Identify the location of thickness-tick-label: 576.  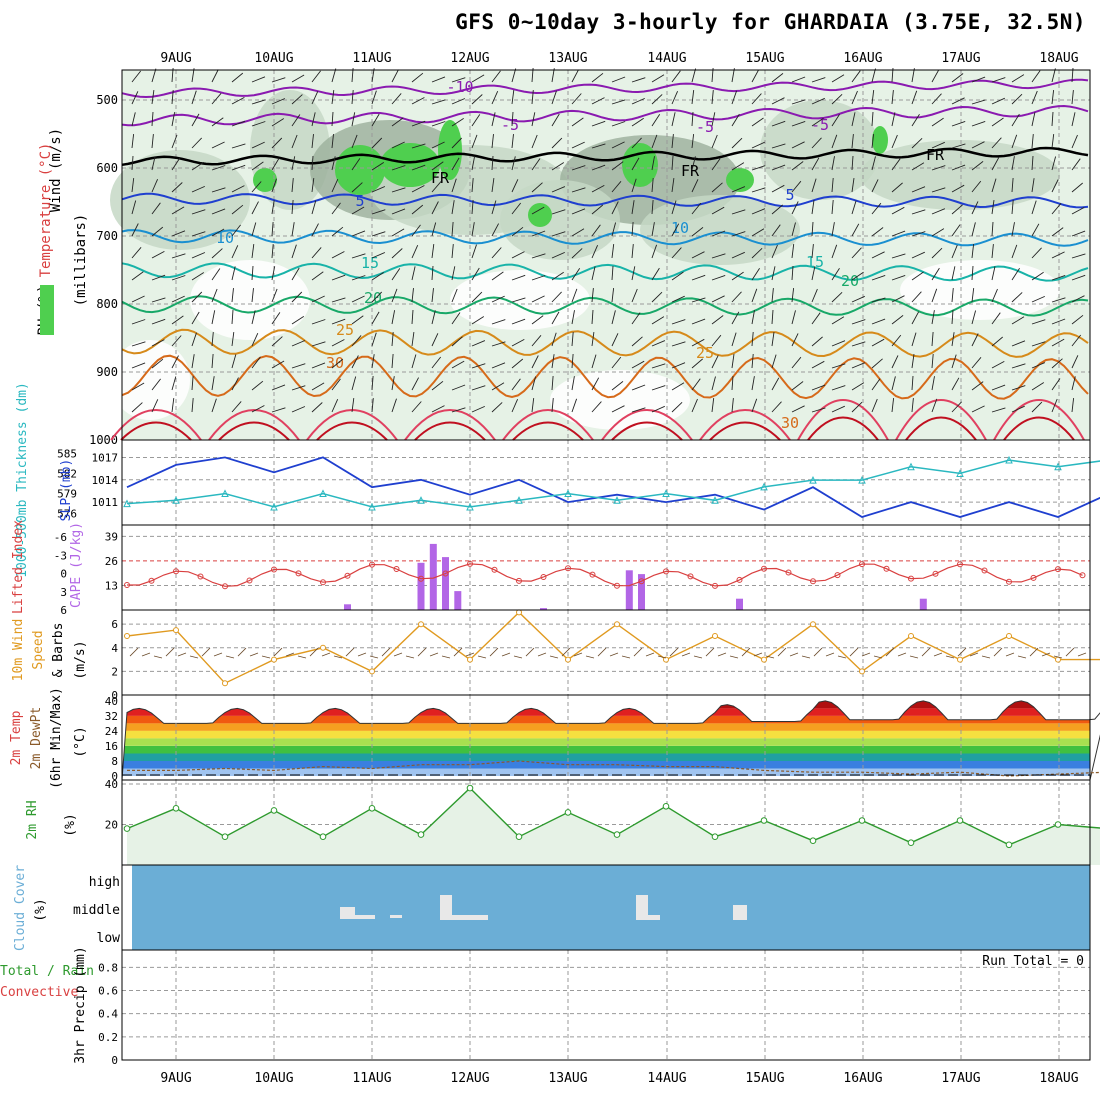
(67, 514).